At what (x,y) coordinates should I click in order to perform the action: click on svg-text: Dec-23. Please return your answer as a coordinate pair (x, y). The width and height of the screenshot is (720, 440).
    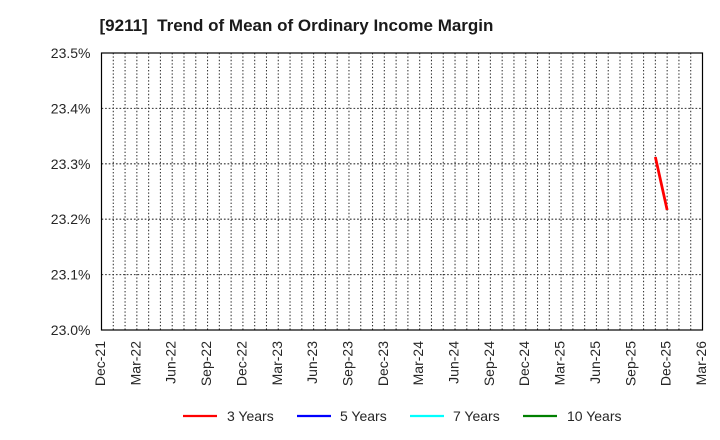
    Looking at the image, I should click on (383, 363).